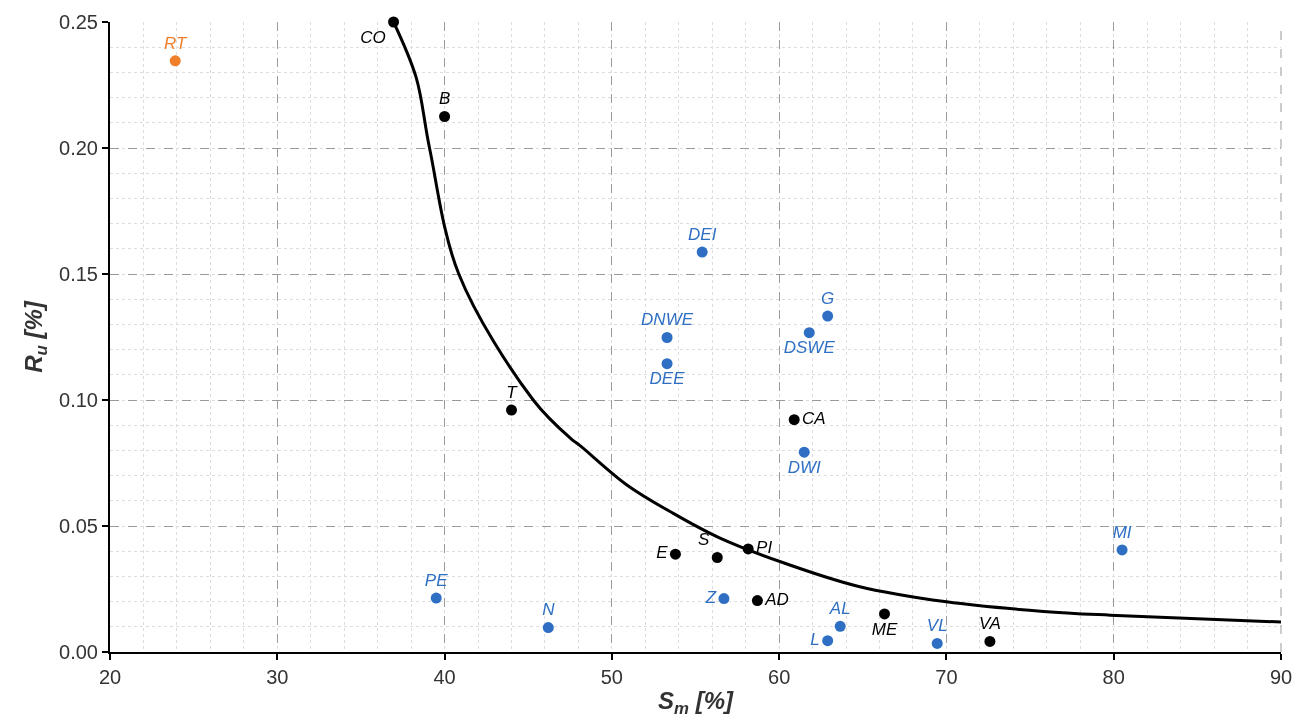 The image size is (1311, 727). I want to click on data-label: RT, so click(176, 43).